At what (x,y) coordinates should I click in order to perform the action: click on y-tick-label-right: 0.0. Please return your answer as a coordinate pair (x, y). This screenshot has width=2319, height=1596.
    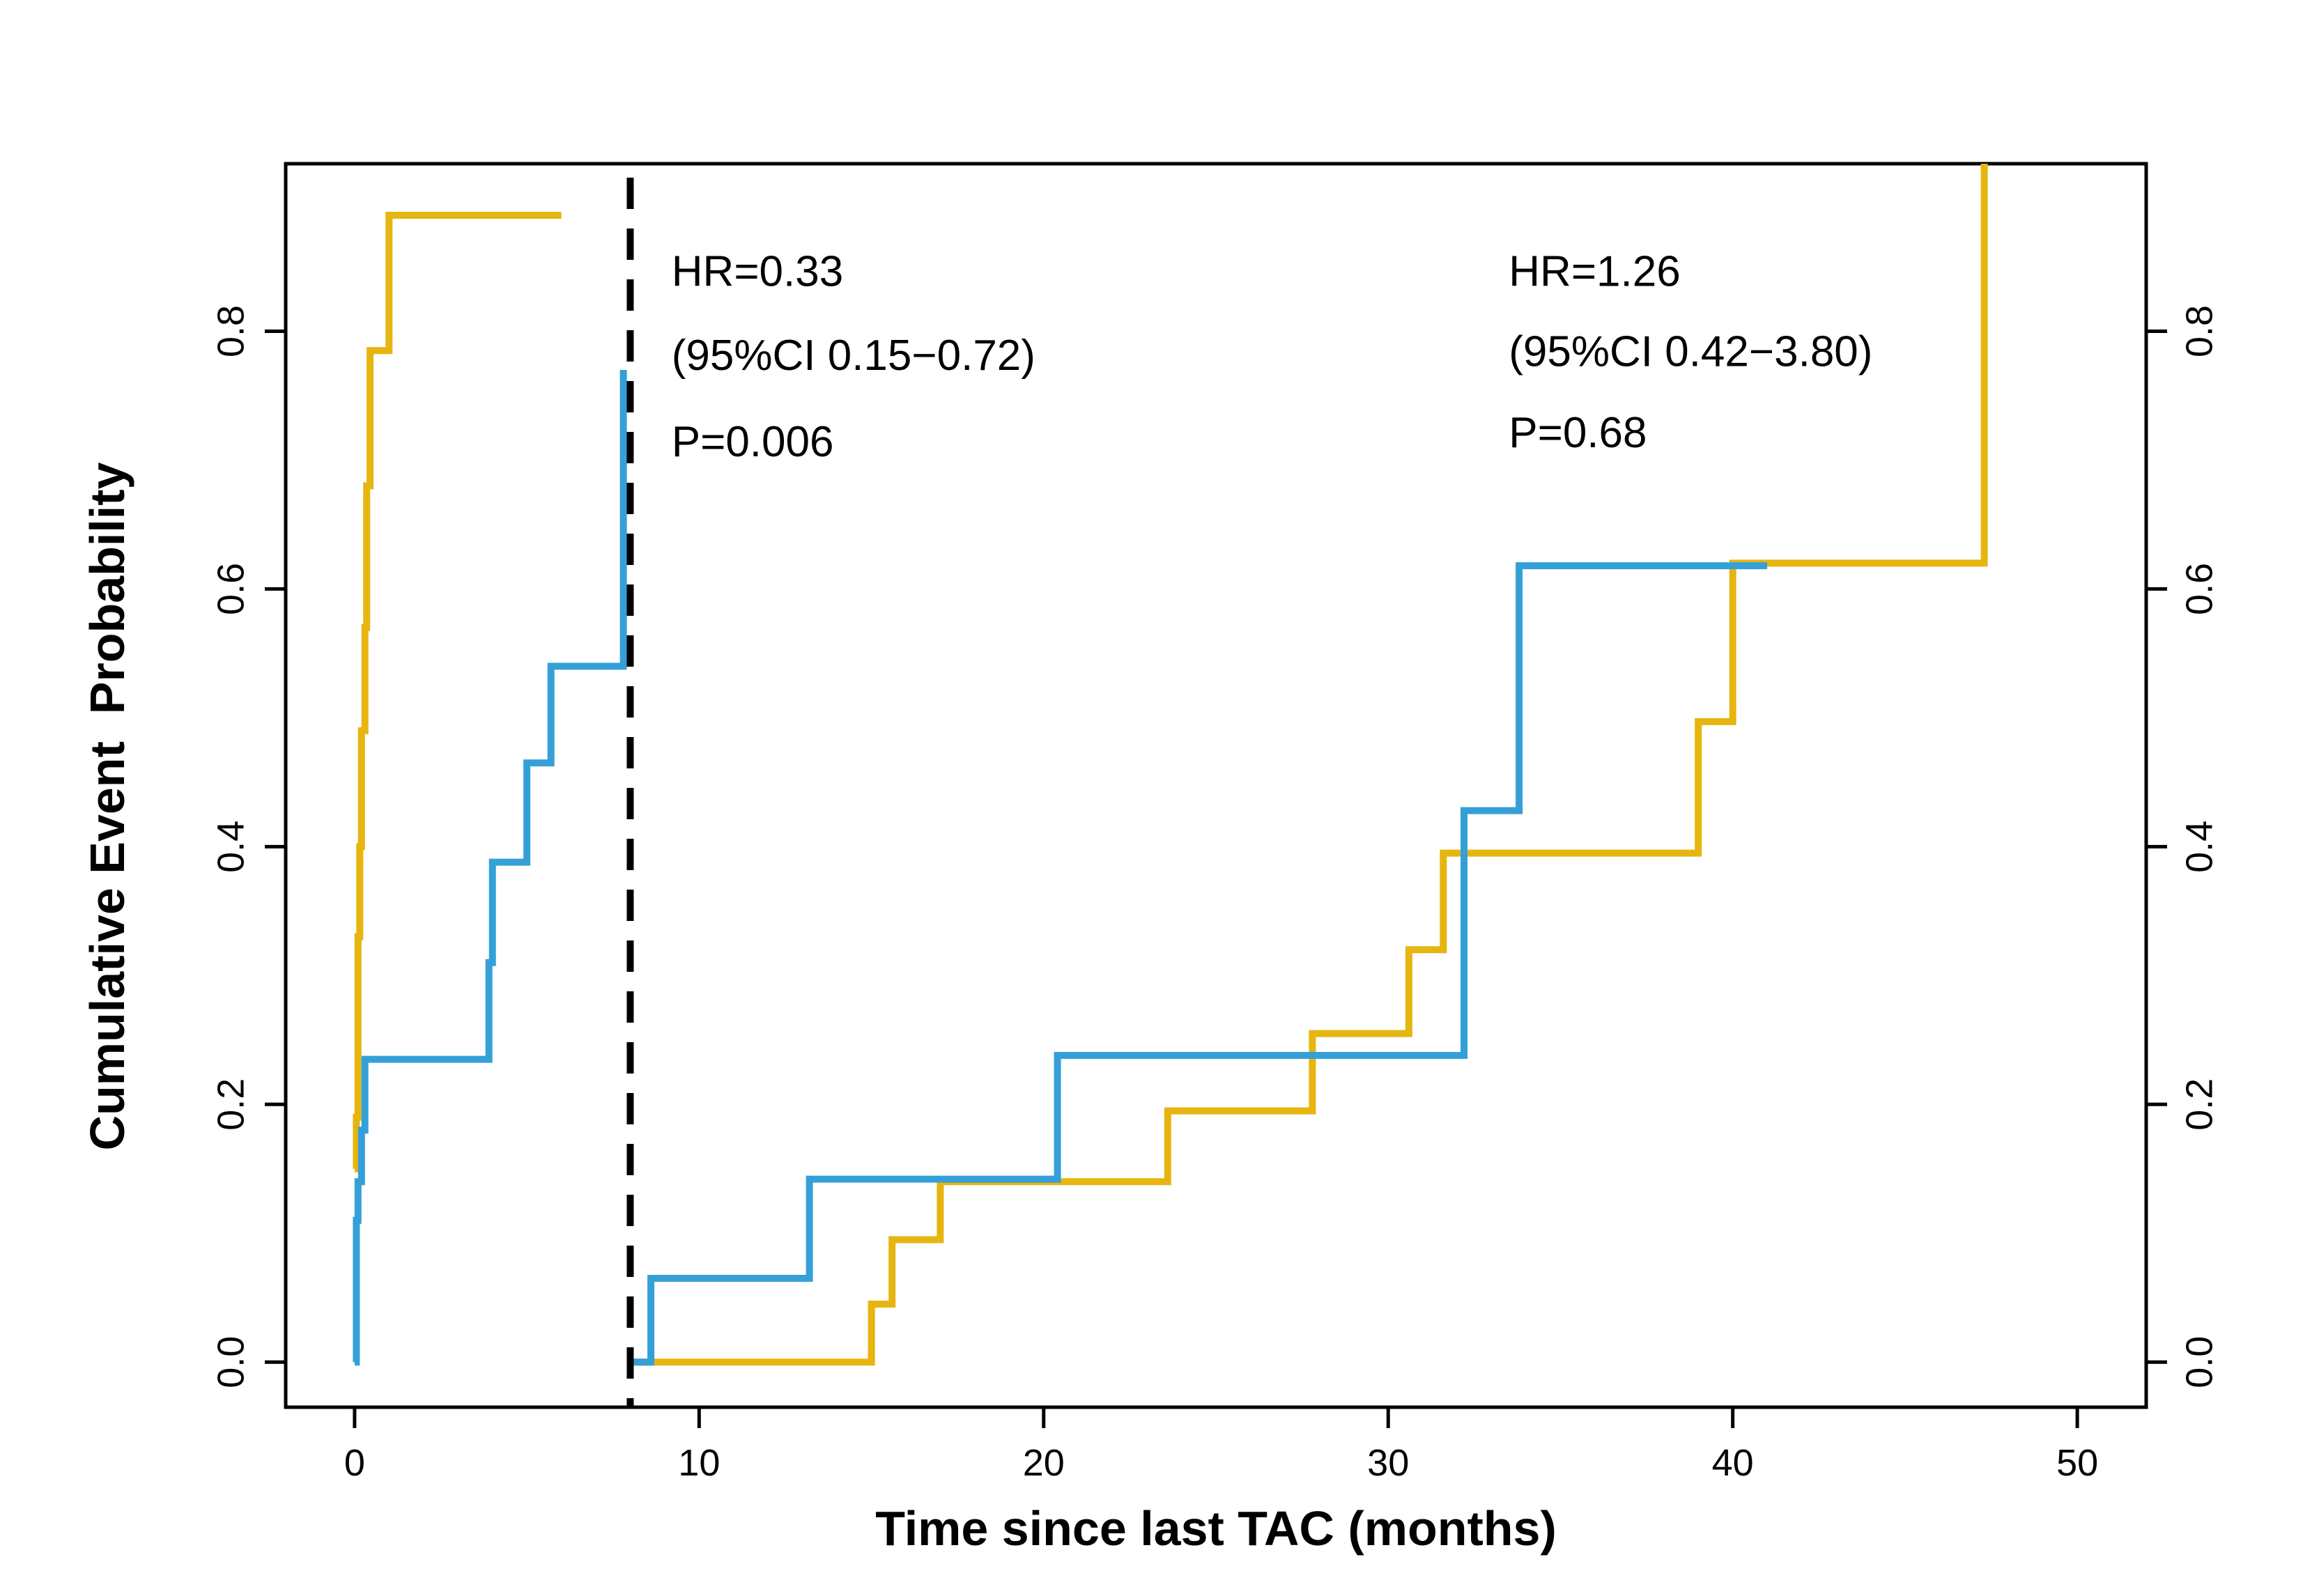
    Looking at the image, I should click on (2199, 1362).